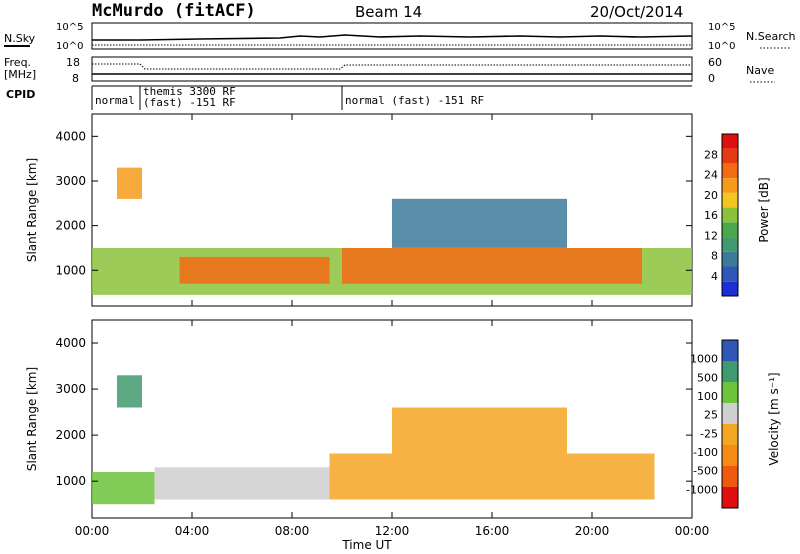  I want to click on power-colorbar-tick: 12, so click(711, 235).